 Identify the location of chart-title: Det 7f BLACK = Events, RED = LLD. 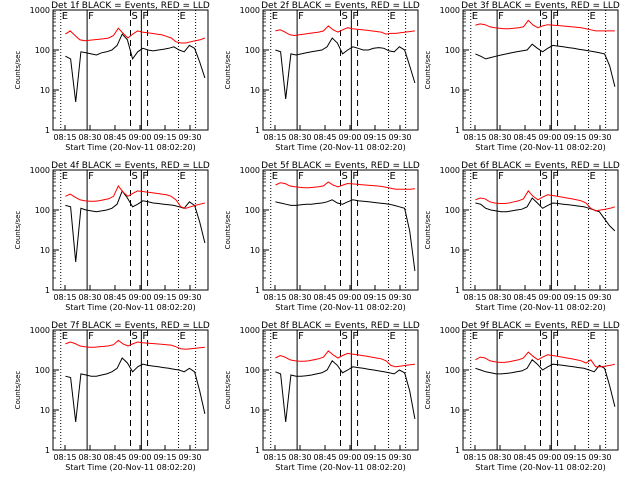
(130, 326).